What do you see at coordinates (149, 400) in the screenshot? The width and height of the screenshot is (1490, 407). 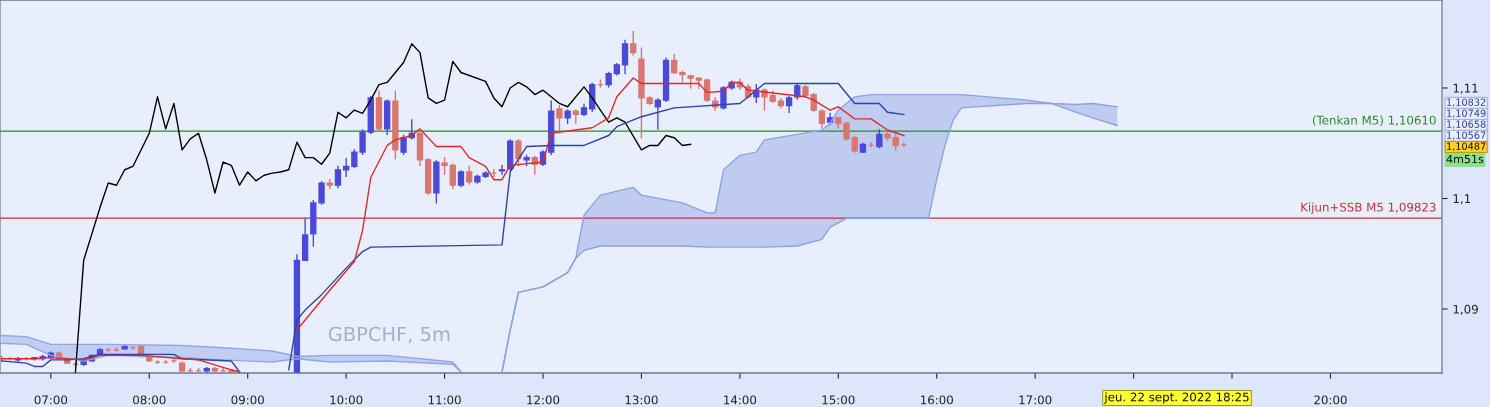 I see `x-tick-label: 08:00` at bounding box center [149, 400].